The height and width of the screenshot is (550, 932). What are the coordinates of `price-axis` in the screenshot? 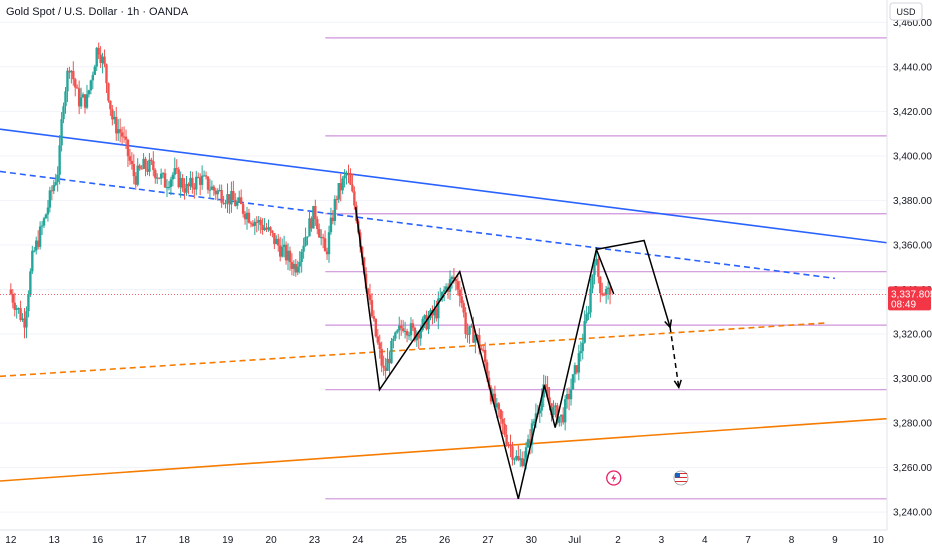 It's located at (909, 275).